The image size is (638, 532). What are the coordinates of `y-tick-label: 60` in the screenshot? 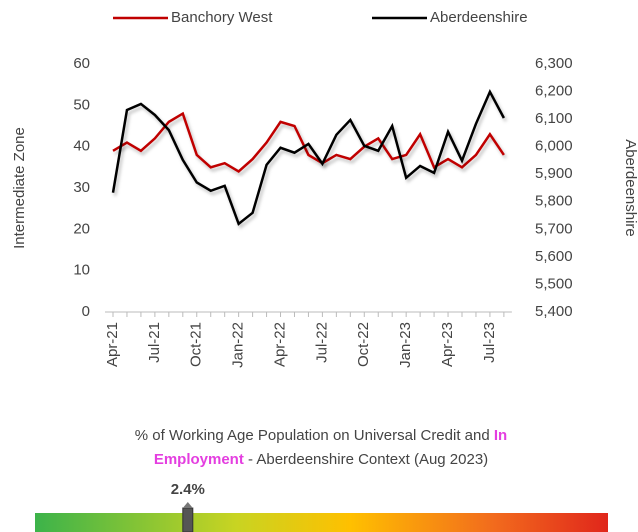 It's located at (81, 63).